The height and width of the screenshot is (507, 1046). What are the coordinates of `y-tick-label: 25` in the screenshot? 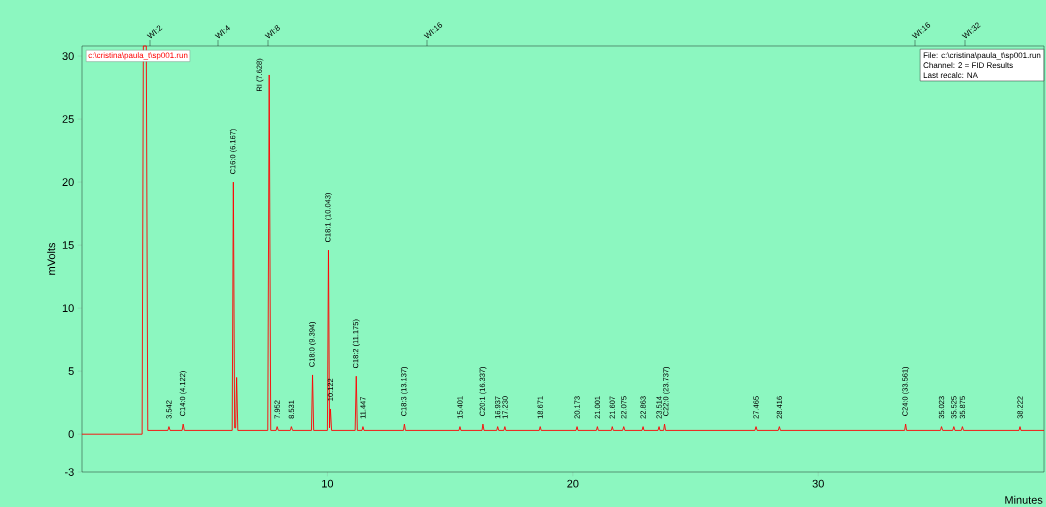 It's located at (68, 119).